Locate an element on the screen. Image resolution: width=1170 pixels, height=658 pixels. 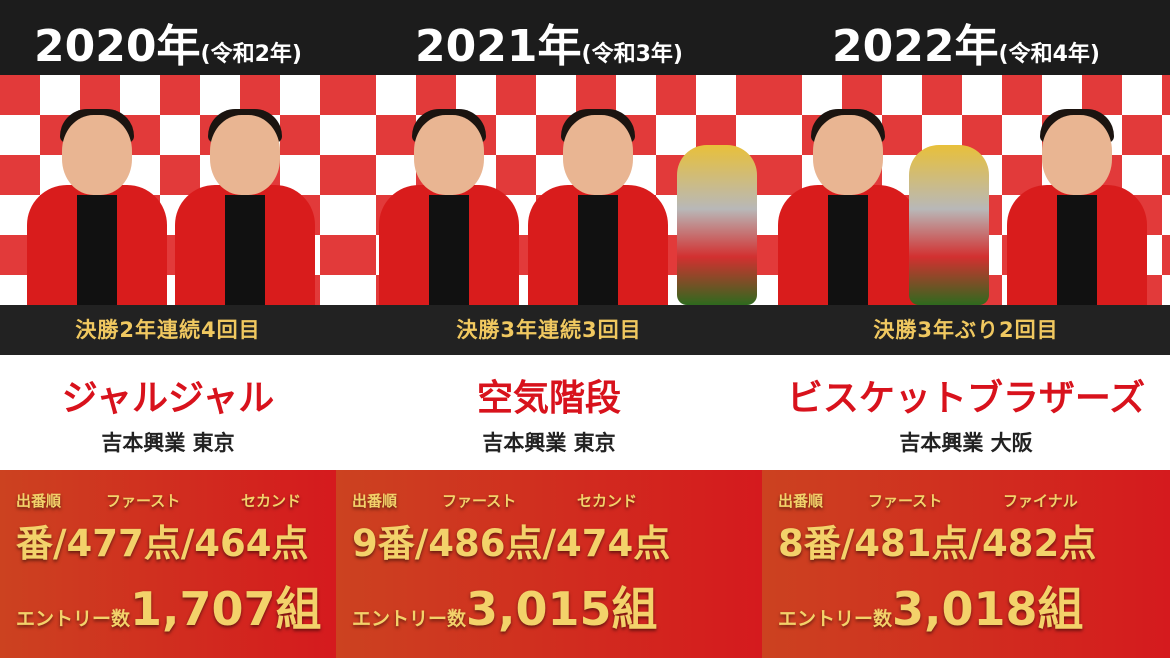
year-header: 2020年 (令和2年) is located at coordinates (168, 37).